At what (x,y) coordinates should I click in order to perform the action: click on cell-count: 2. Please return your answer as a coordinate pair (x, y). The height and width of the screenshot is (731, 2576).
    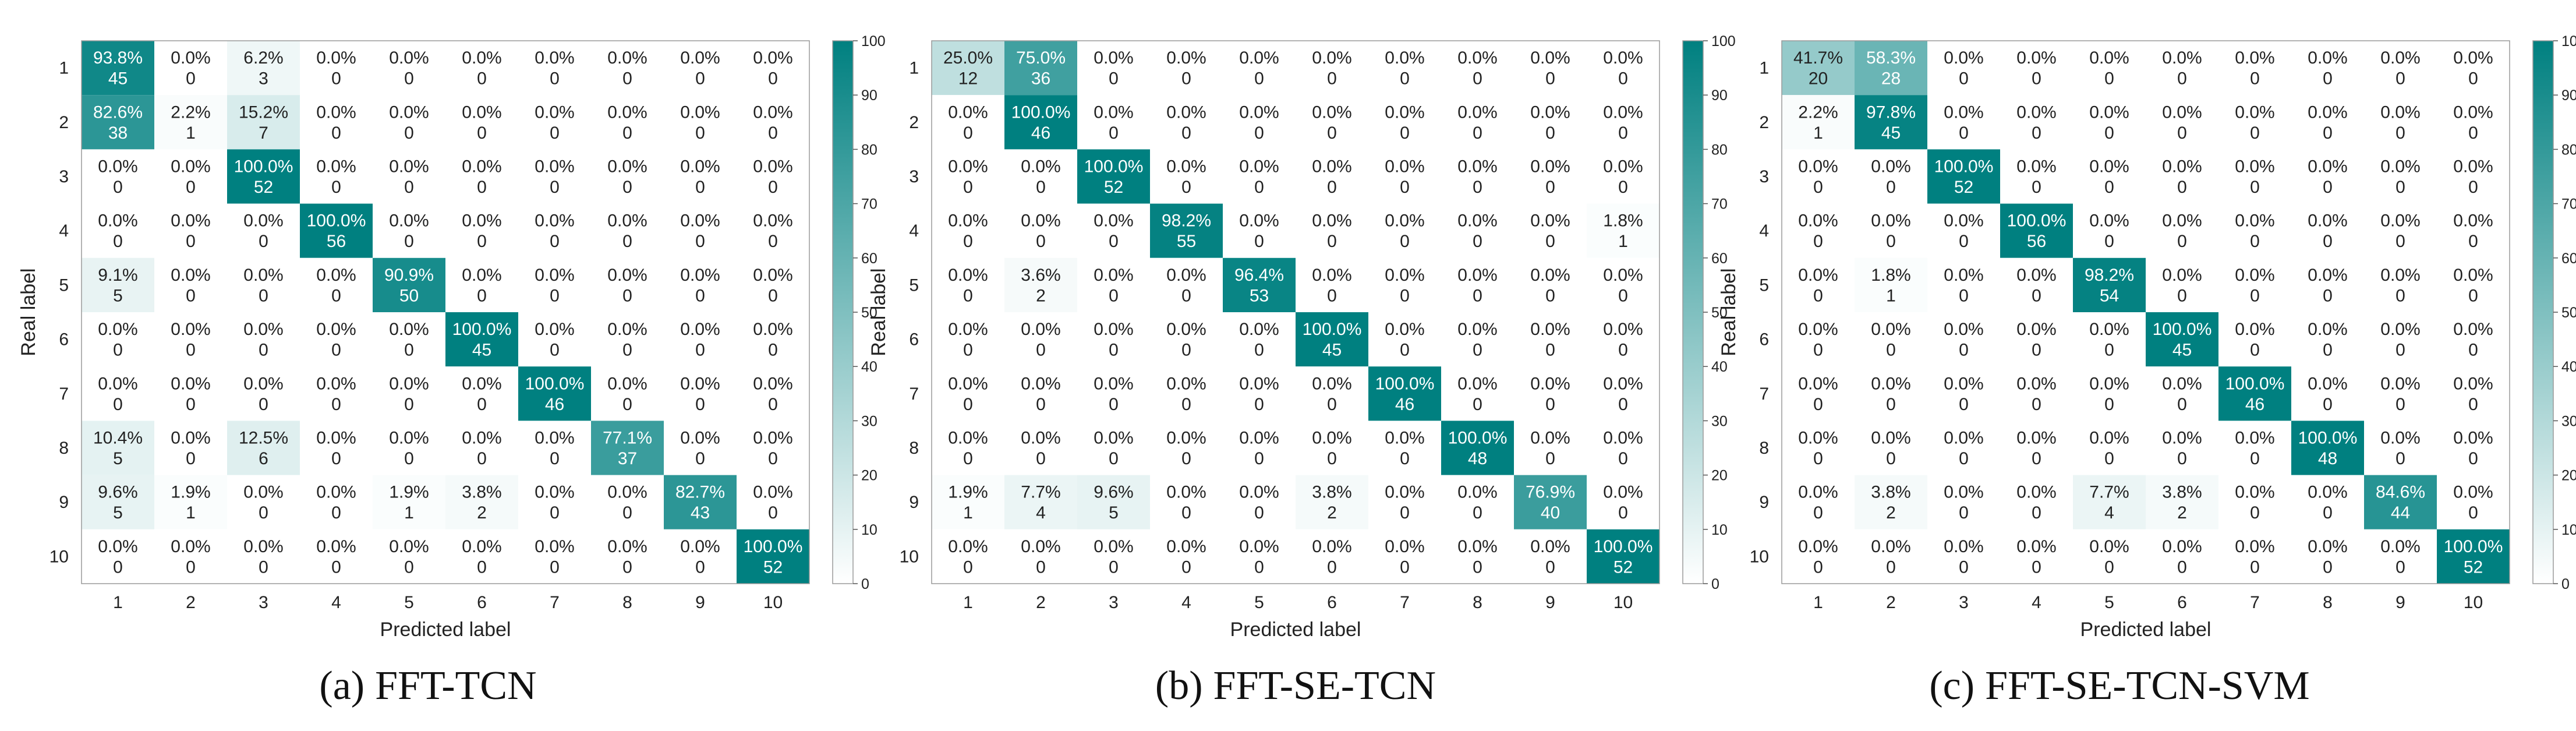
    Looking at the image, I should click on (1332, 512).